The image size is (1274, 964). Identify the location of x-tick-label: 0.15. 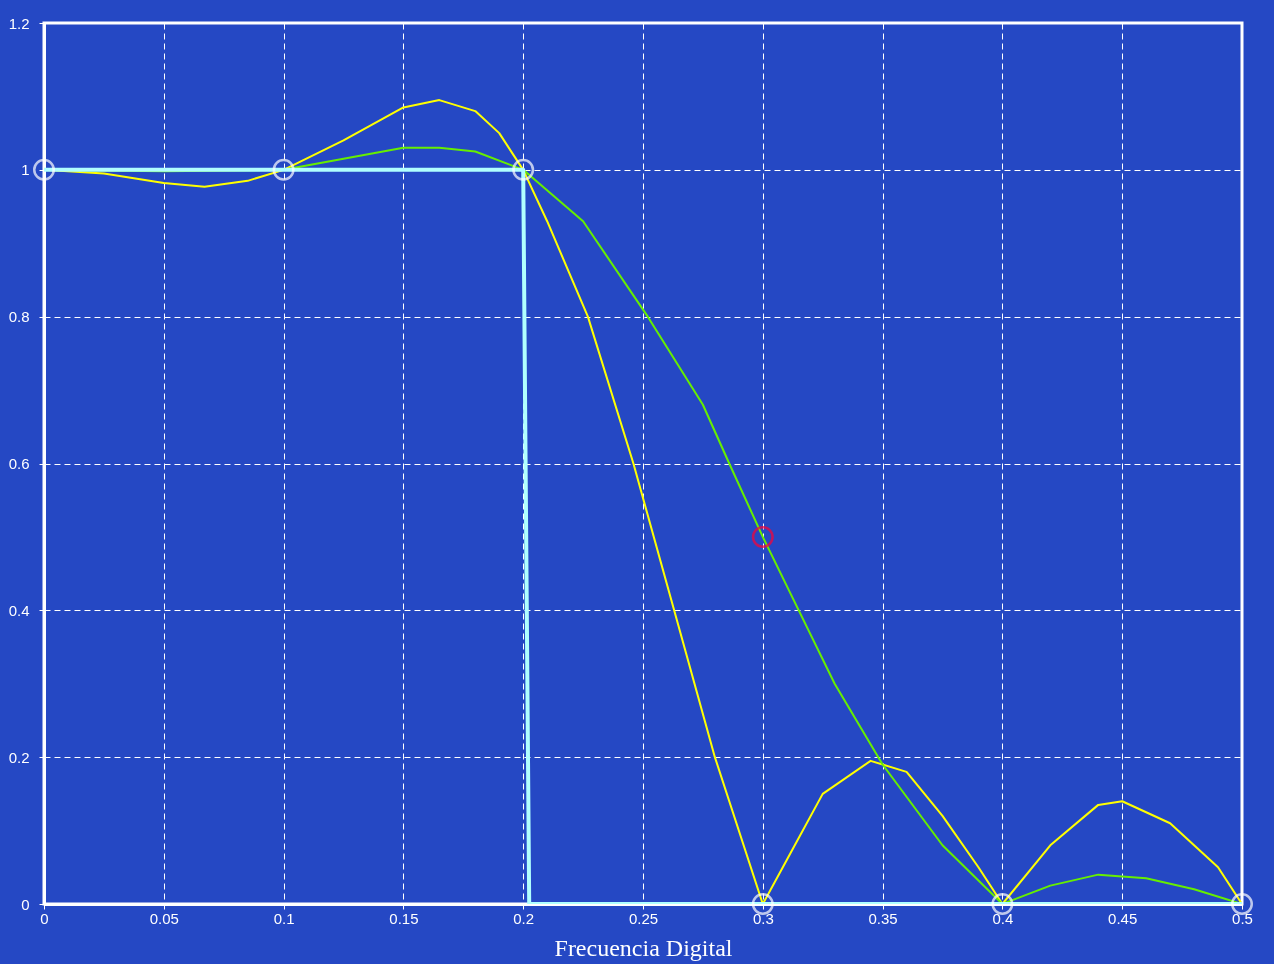
(404, 918).